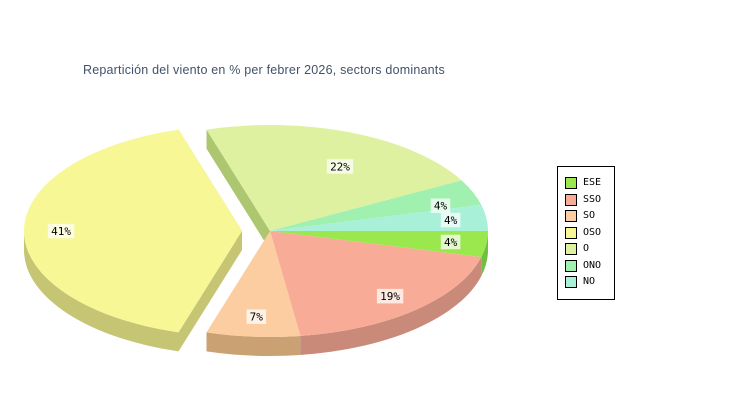  I want to click on pie-rim-ESE, so click(485, 254).